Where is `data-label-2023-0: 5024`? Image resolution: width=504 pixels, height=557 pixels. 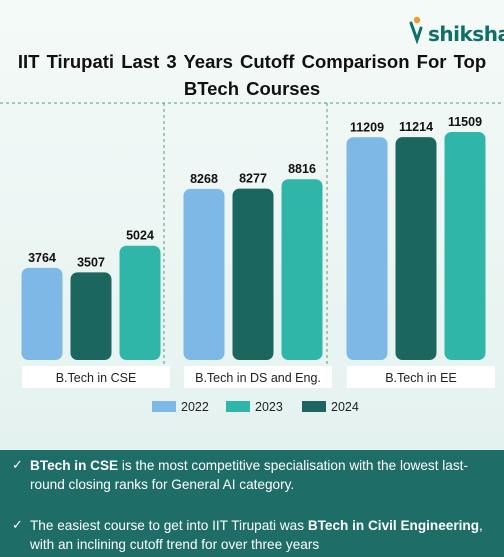 data-label-2023-0: 5024 is located at coordinates (140, 236).